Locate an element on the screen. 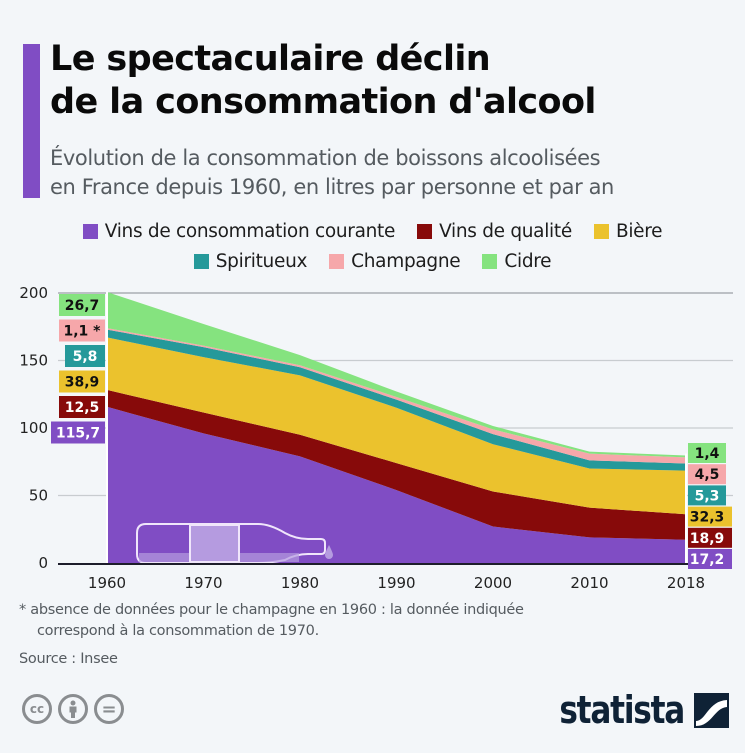 The width and height of the screenshot is (745, 753). attribution-icon is located at coordinates (73, 709).